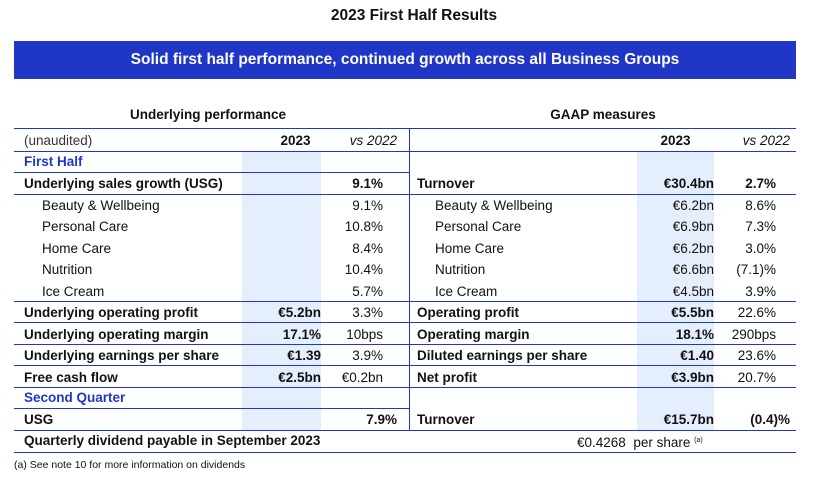 Image resolution: width=828 pixels, height=483 pixels. What do you see at coordinates (756, 377) in the screenshot?
I see `right-row-vs: 20.7%` at bounding box center [756, 377].